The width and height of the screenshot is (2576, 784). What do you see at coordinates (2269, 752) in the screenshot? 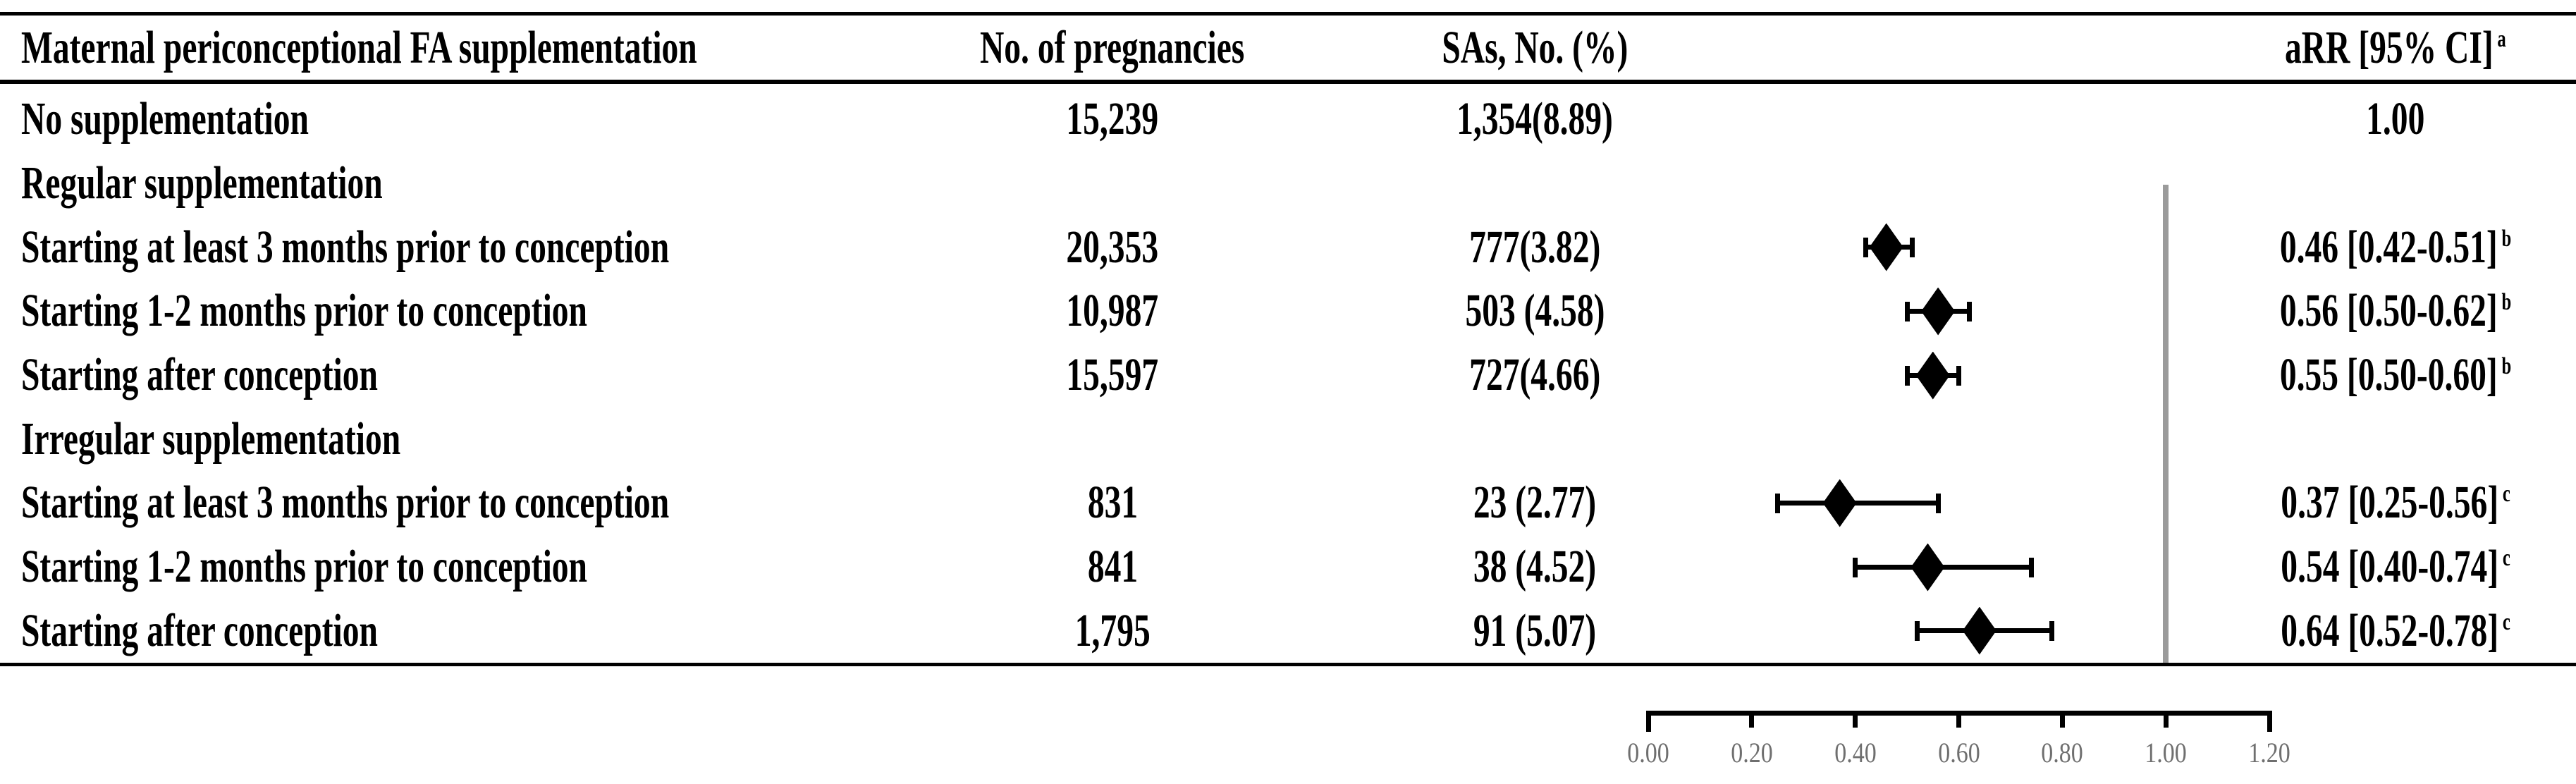
I see `axis-tick-label: 1.20` at bounding box center [2269, 752].